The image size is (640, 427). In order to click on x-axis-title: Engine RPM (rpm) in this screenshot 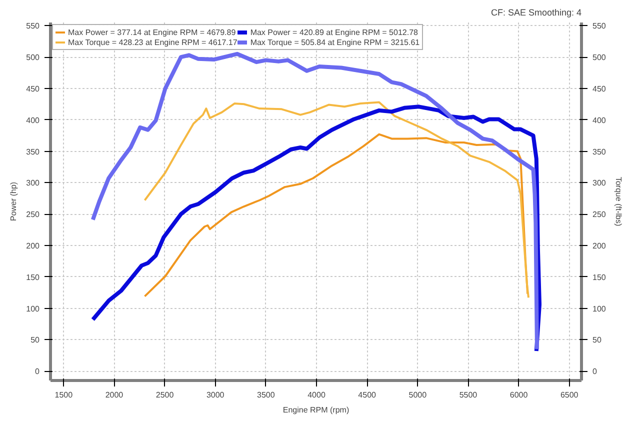, I will do `click(316, 410)`.